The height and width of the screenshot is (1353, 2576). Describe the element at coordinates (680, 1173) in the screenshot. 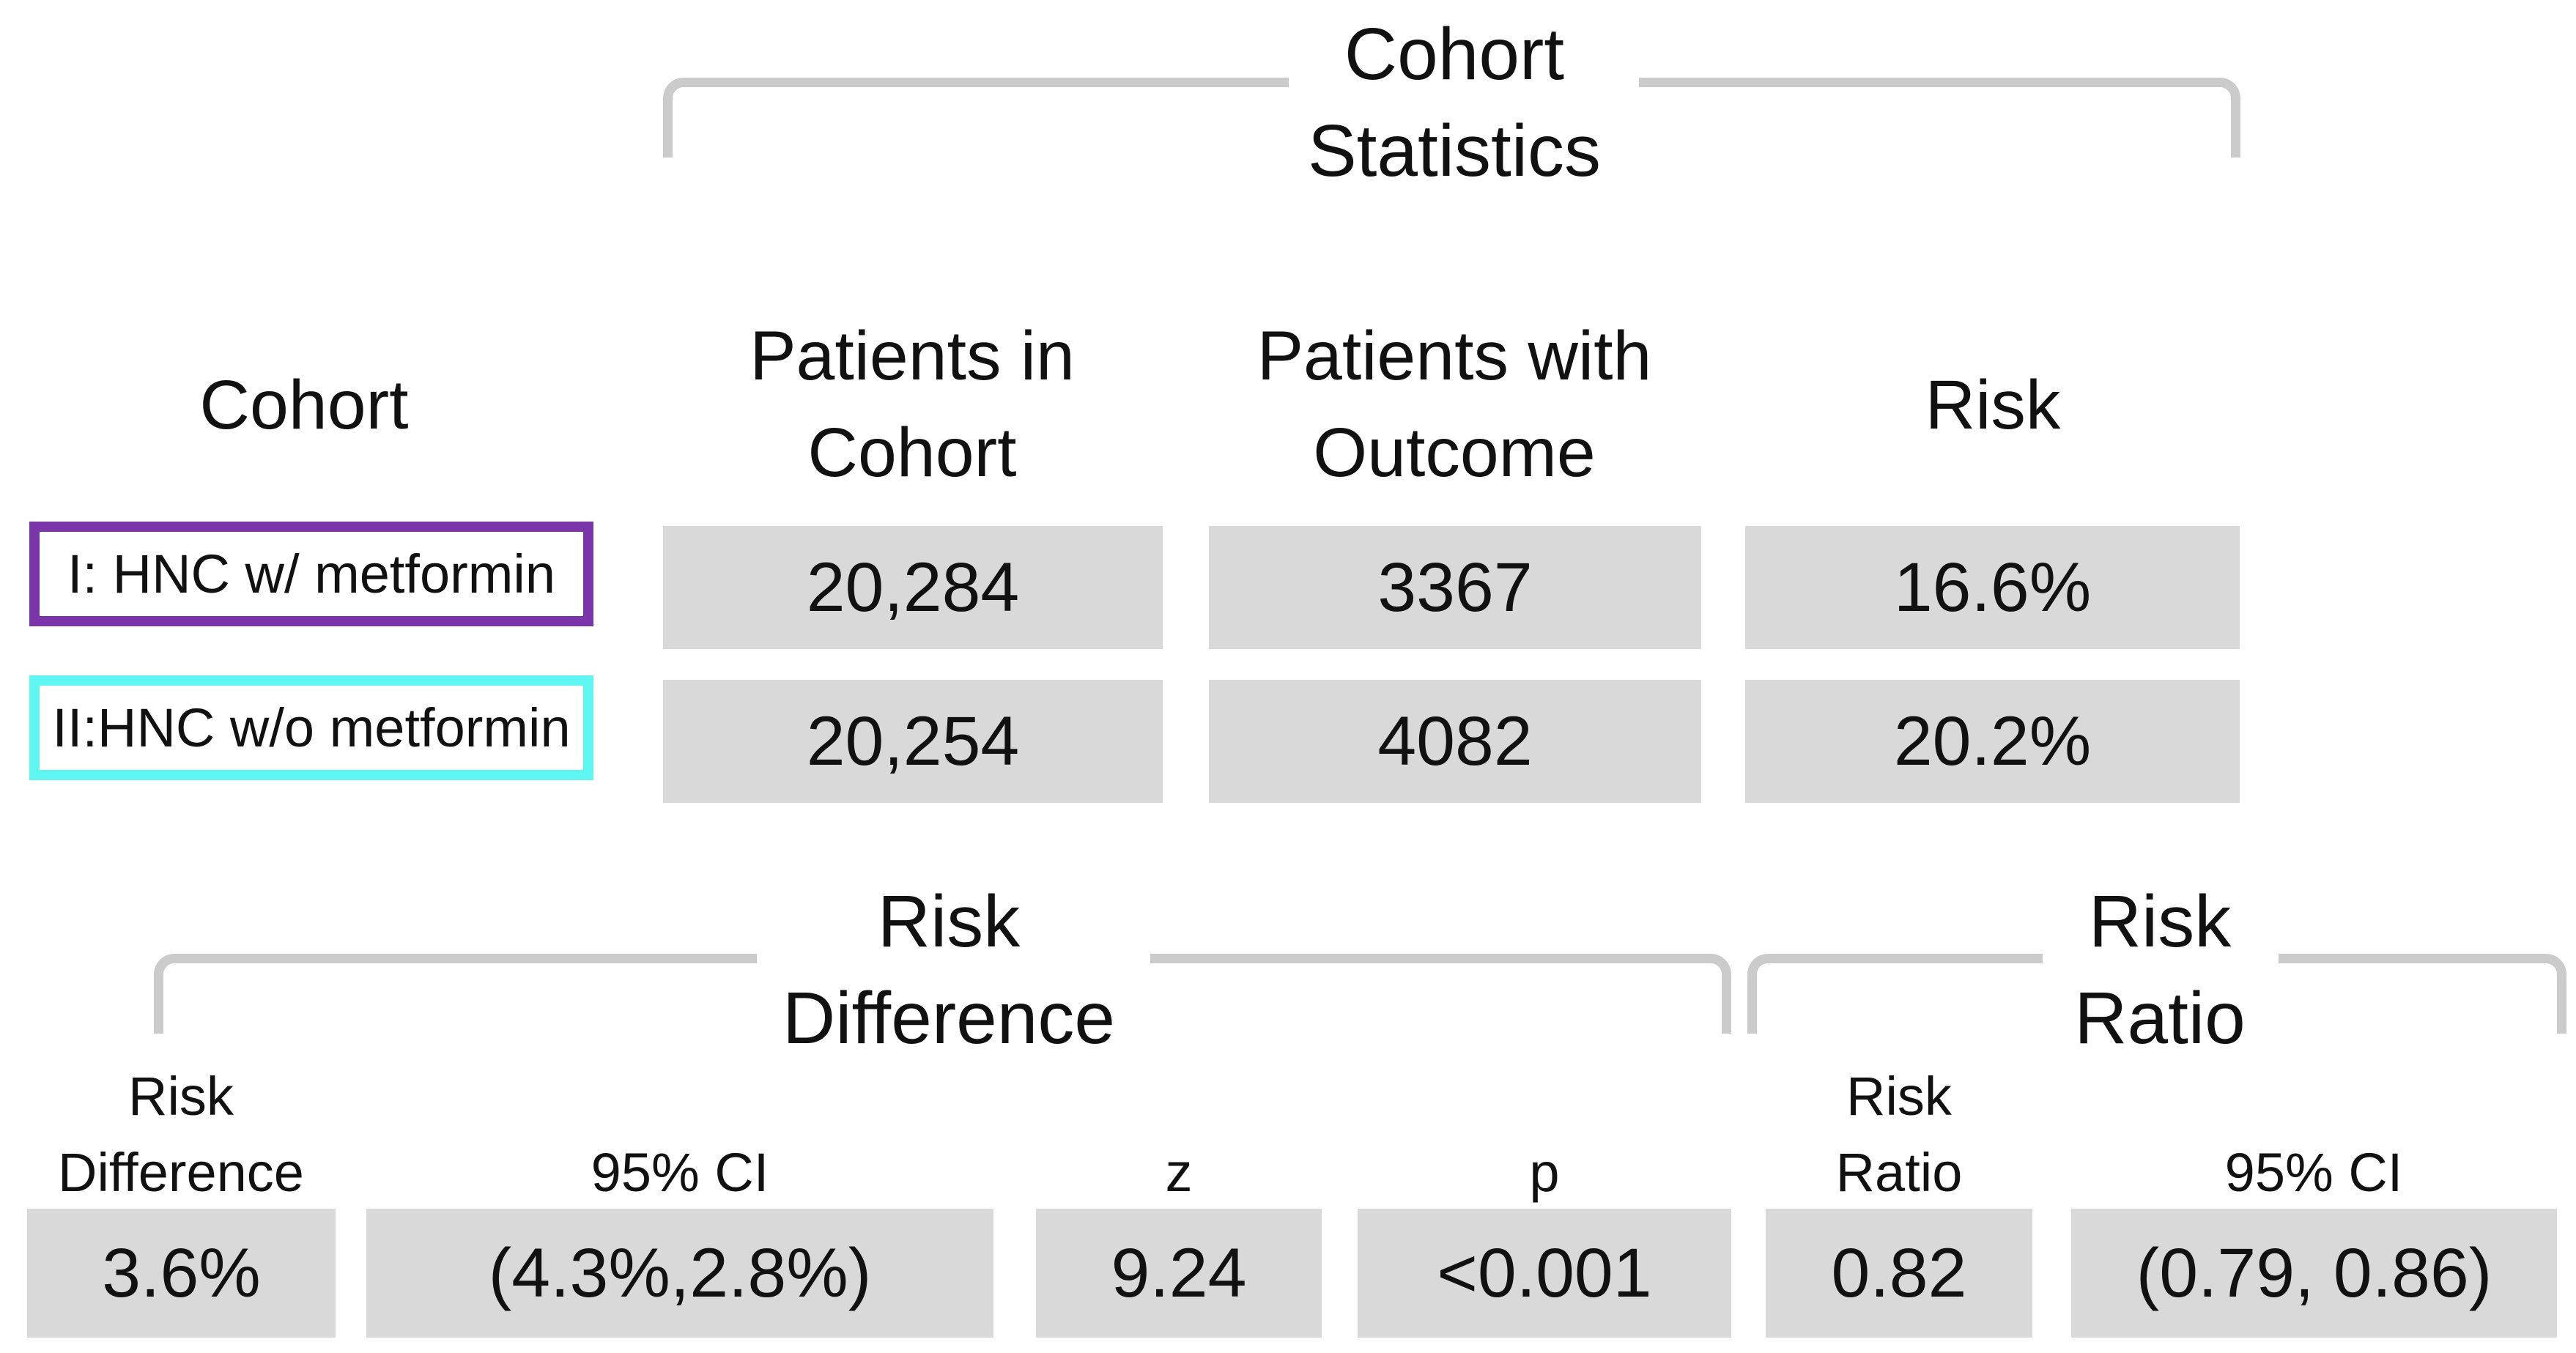

I see `header-risk-difference-95ci: 95% CI` at that location.